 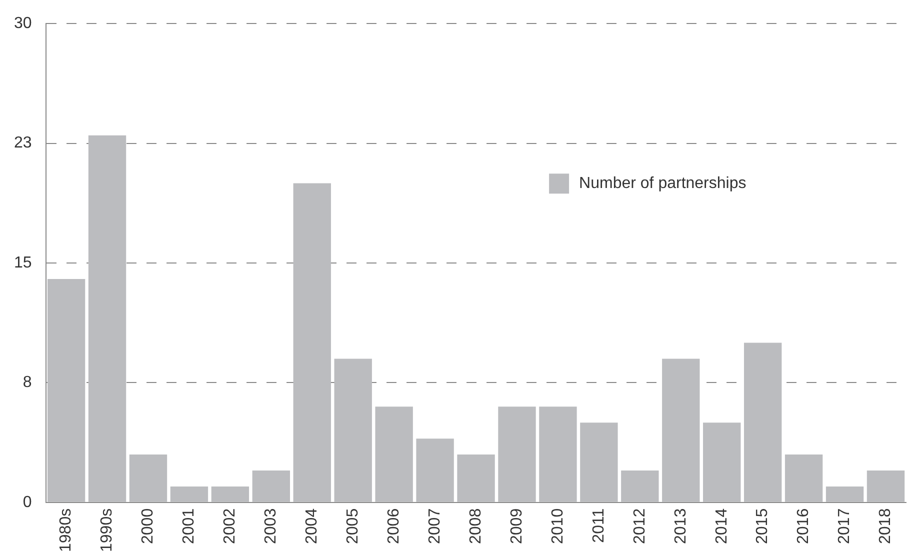 What do you see at coordinates (803, 526) in the screenshot?
I see `x-tick-label: 2016` at bounding box center [803, 526].